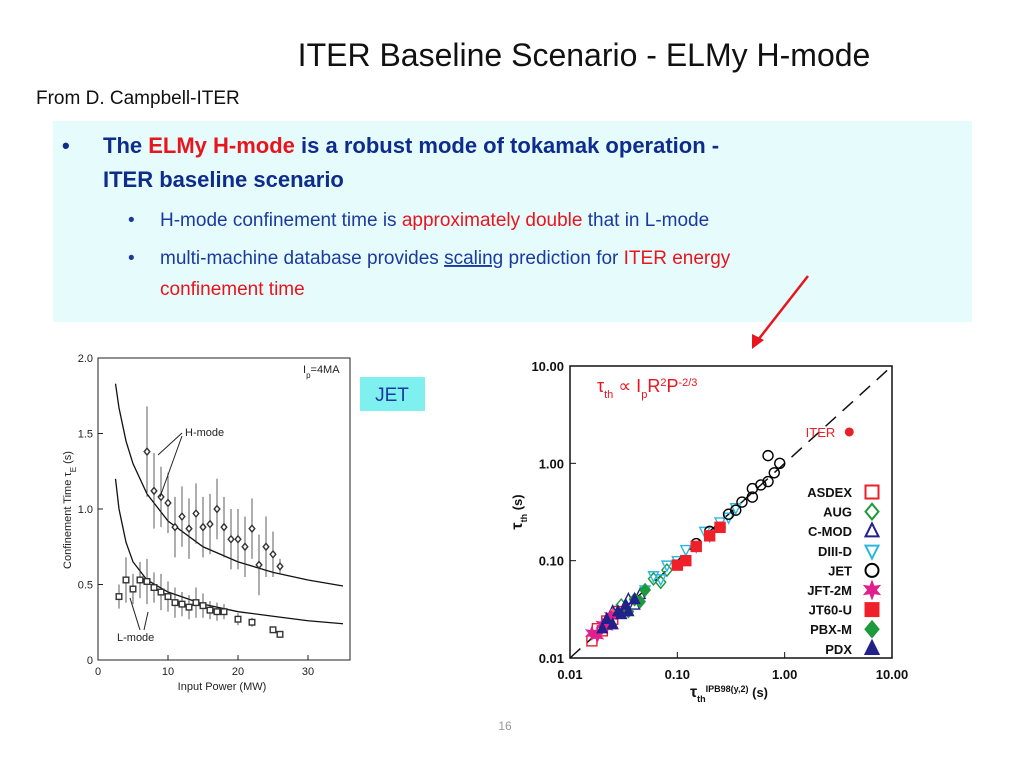  Describe the element at coordinates (829, 590) in the screenshot. I see `legend-label: JFT-2M` at that location.